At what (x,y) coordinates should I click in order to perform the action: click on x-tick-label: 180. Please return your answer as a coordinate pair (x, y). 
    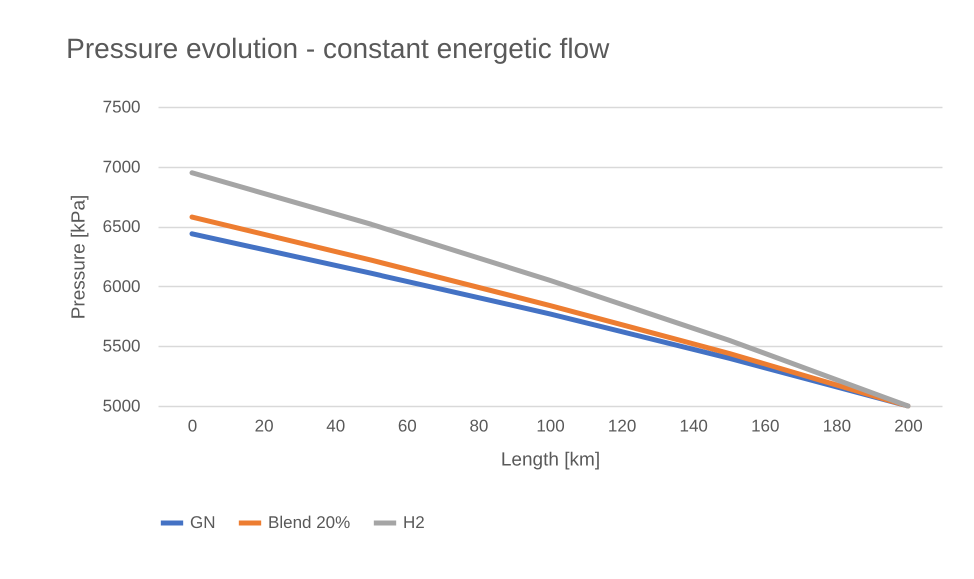
    Looking at the image, I should click on (837, 426).